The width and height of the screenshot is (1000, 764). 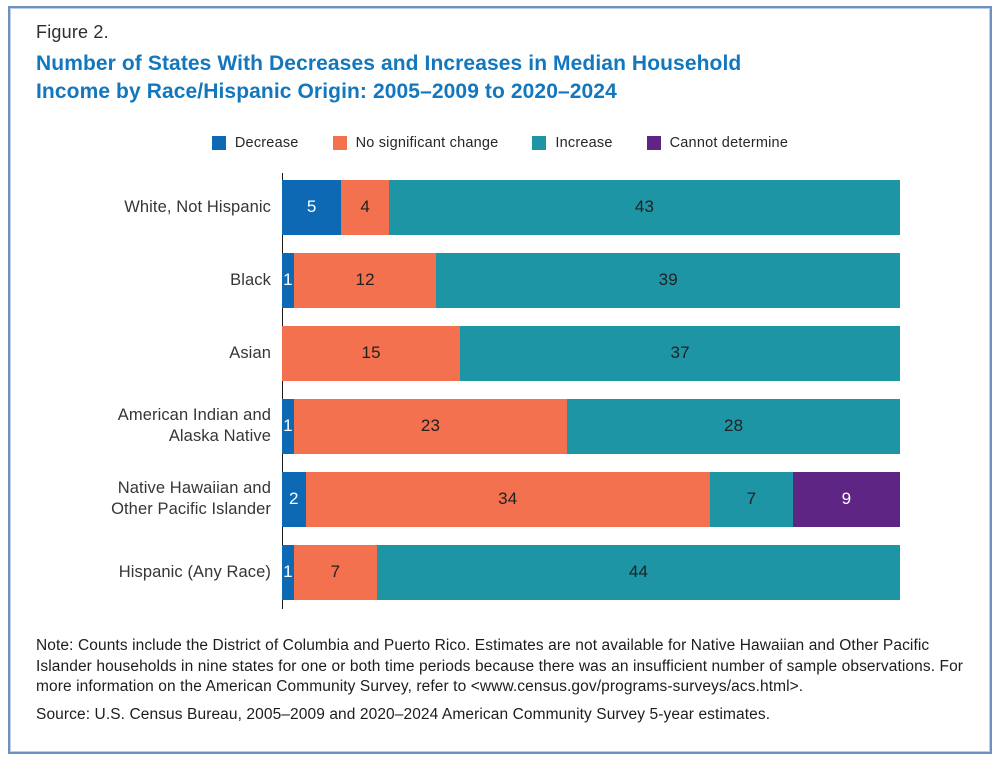 I want to click on segment-value: 37, so click(x=680, y=353).